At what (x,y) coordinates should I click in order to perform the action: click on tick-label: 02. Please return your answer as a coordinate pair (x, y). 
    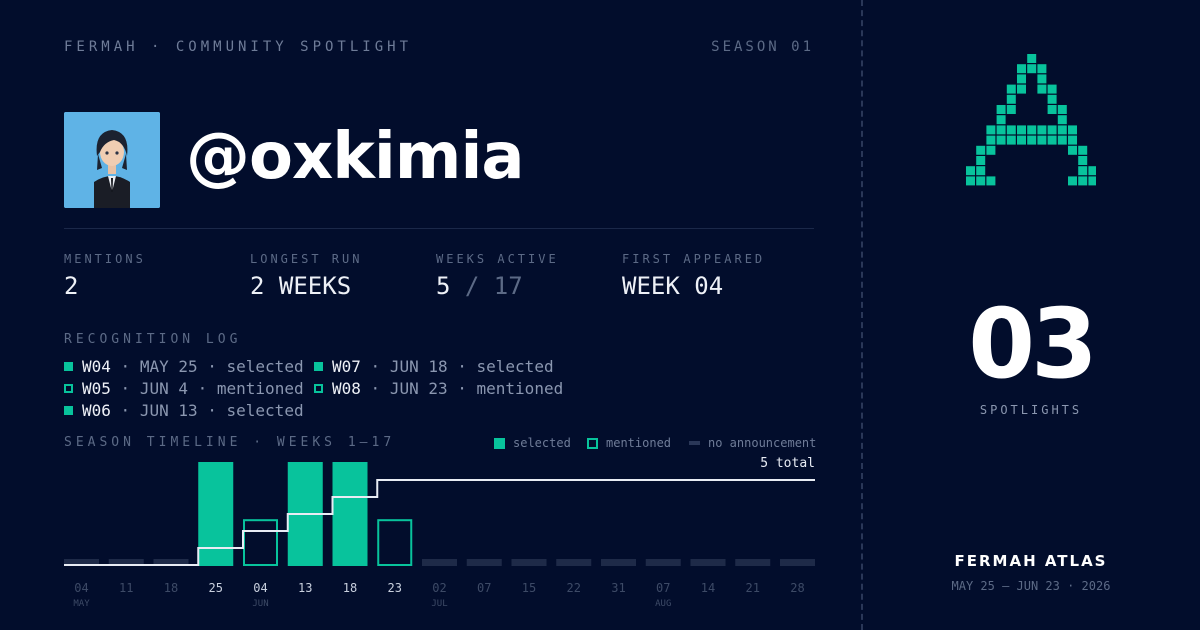
    Looking at the image, I should click on (439, 588).